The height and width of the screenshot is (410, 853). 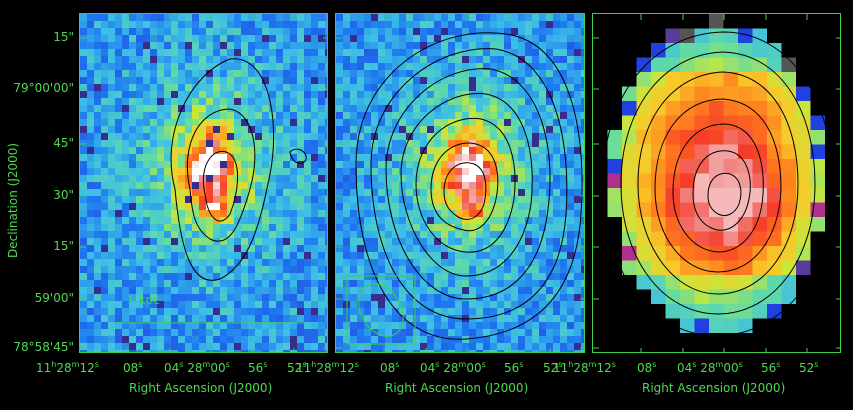 What do you see at coordinates (457, 388) in the screenshot?
I see `x-axis-title-2: Right Ascension (J2000)` at bounding box center [457, 388].